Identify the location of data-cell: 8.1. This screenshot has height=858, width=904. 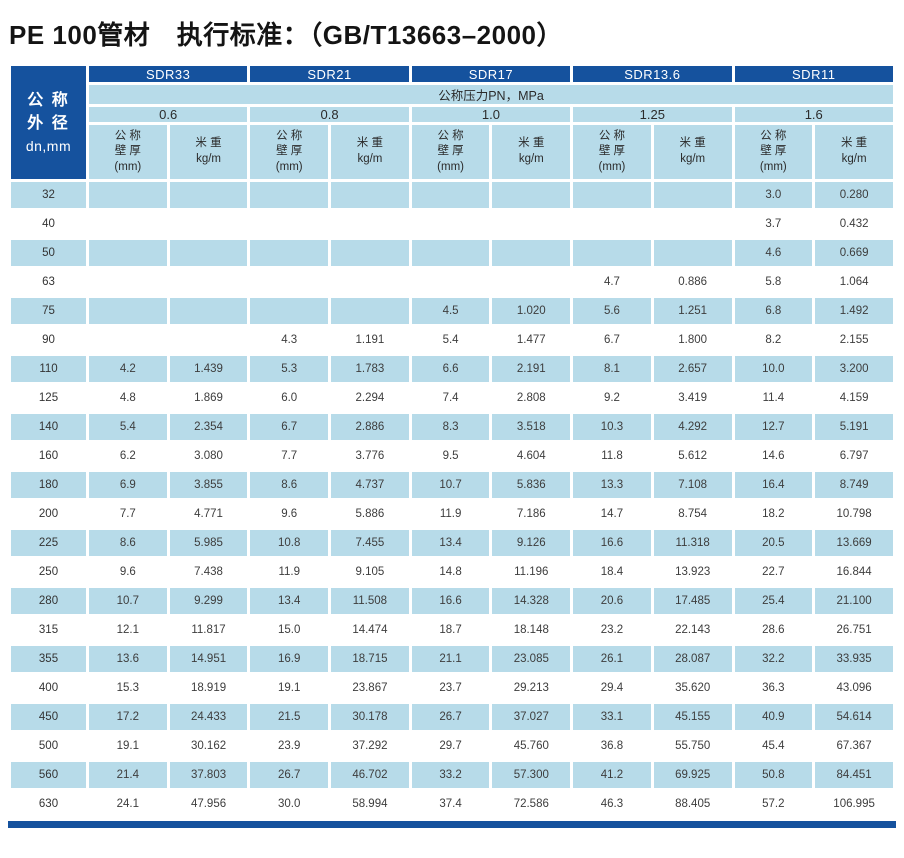
(612, 369).